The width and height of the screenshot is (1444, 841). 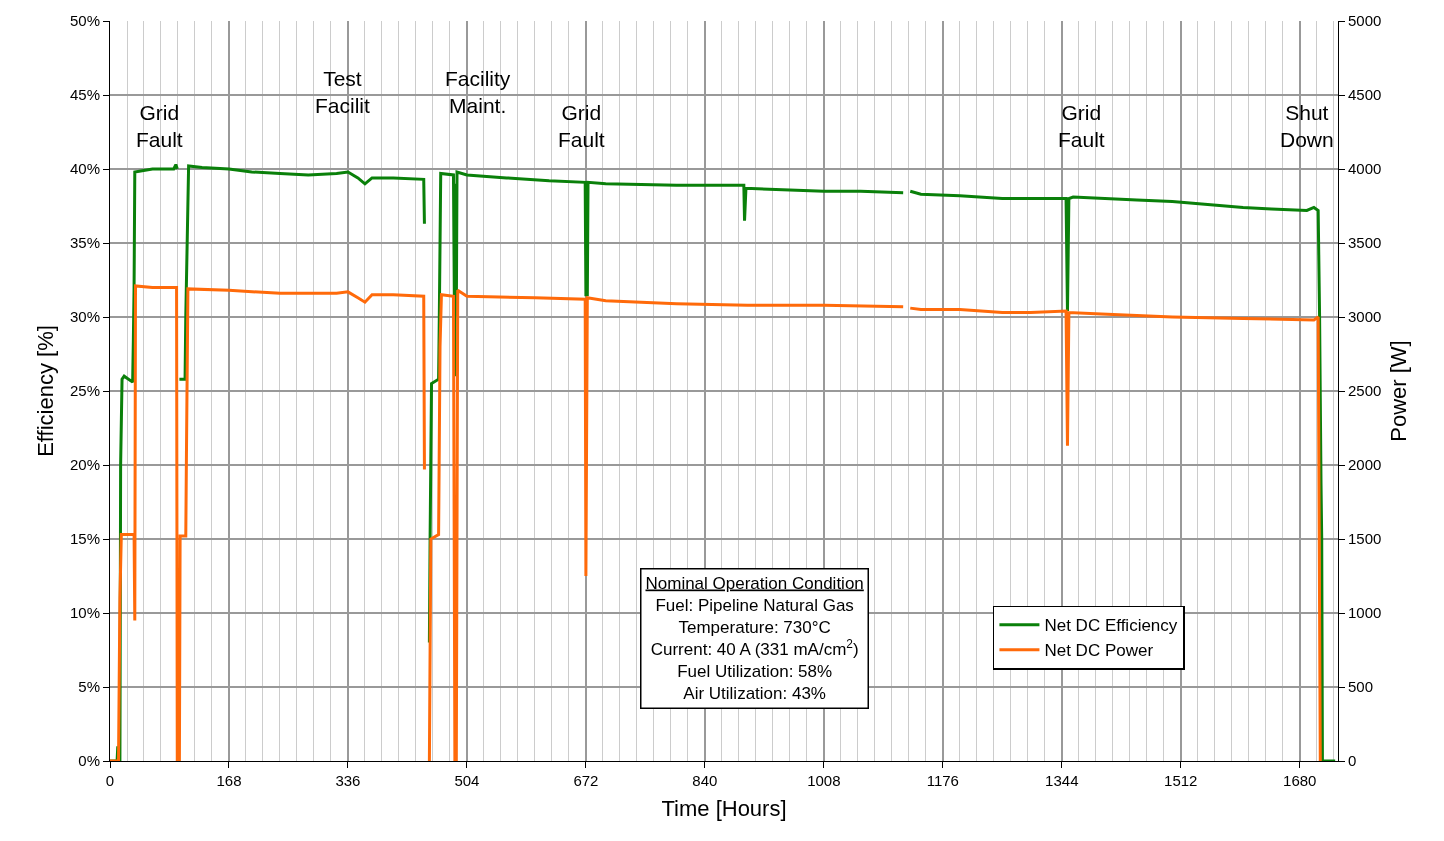 I want to click on y-tick-label: 30%, so click(x=84, y=317).